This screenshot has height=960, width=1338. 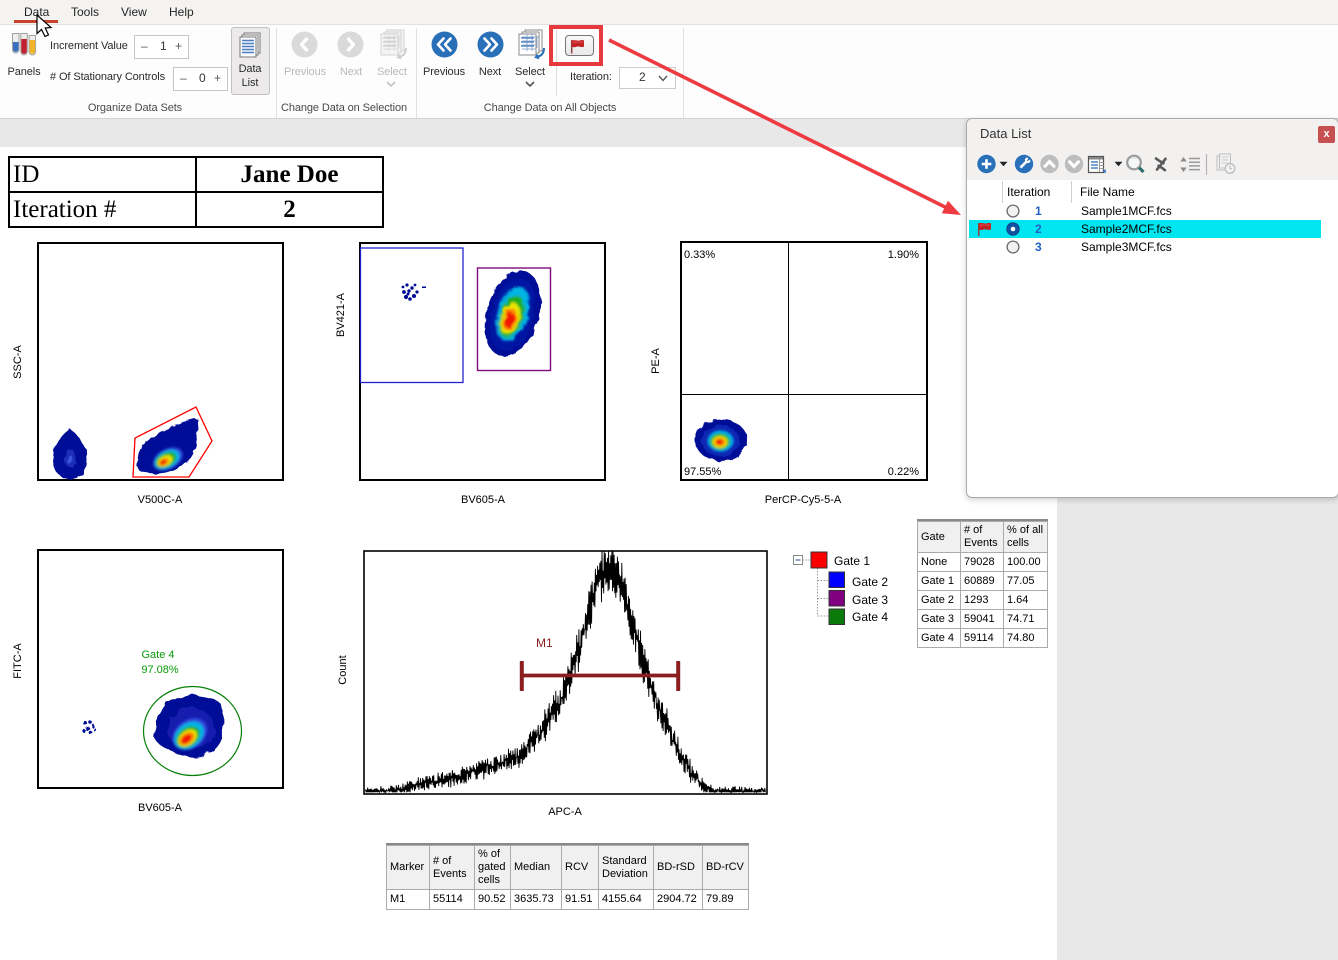 What do you see at coordinates (803, 500) in the screenshot?
I see `svg-text: PerCP-Cy5-5-A` at bounding box center [803, 500].